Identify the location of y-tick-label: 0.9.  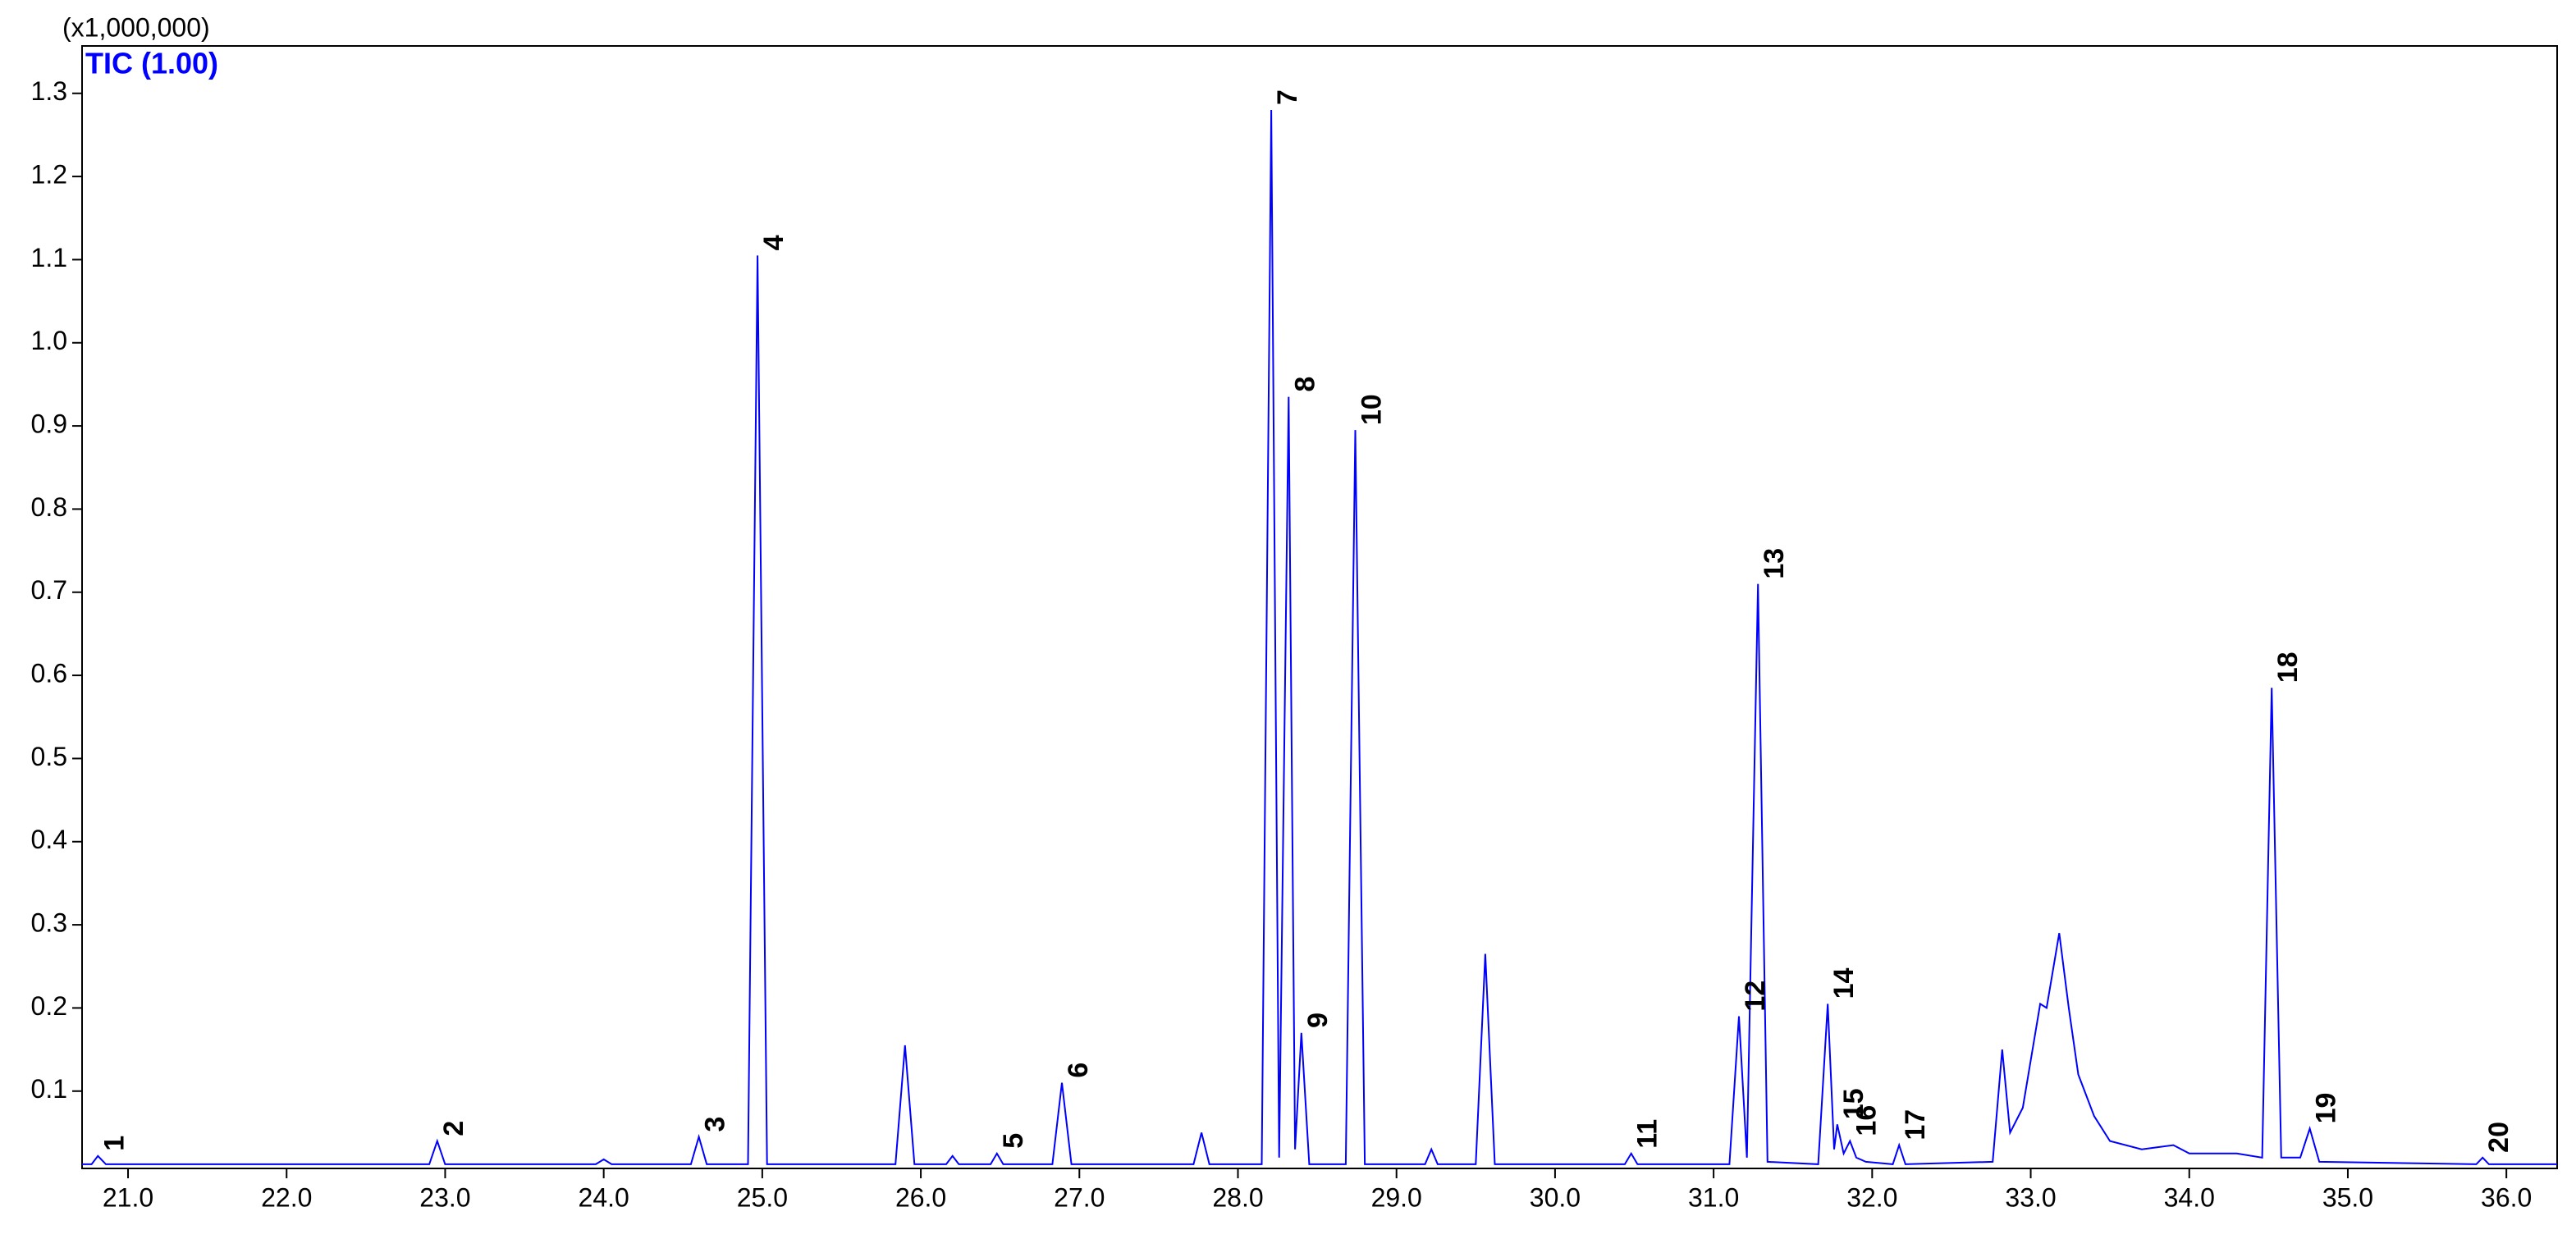
(49, 424).